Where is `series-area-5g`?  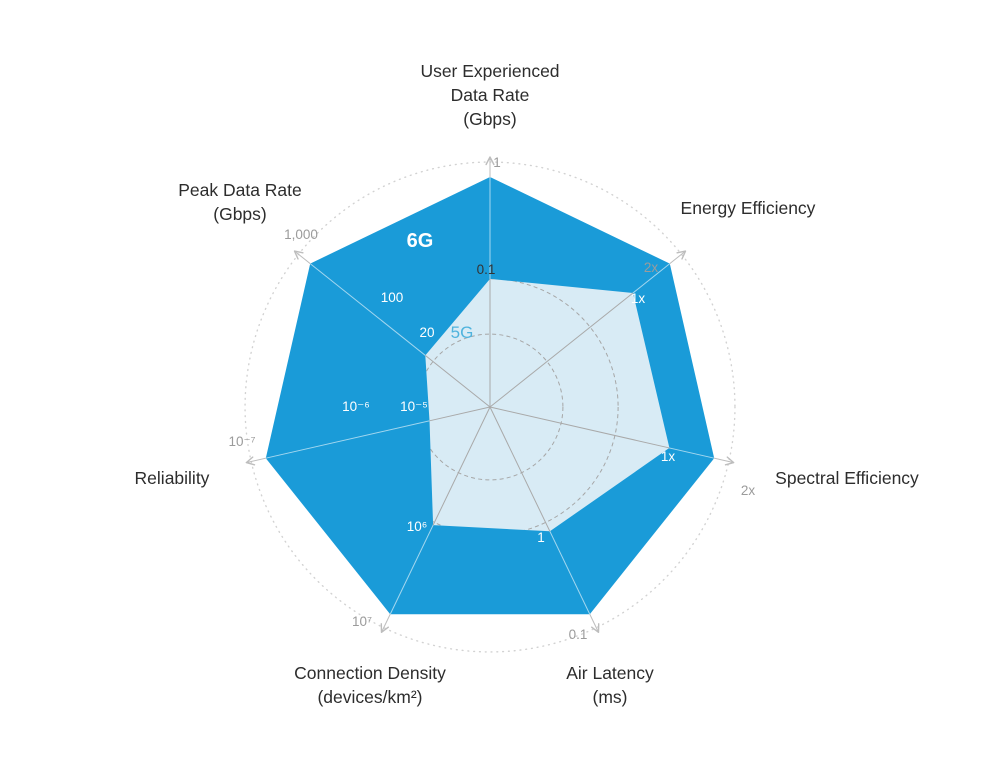 series-area-5g is located at coordinates (547, 405).